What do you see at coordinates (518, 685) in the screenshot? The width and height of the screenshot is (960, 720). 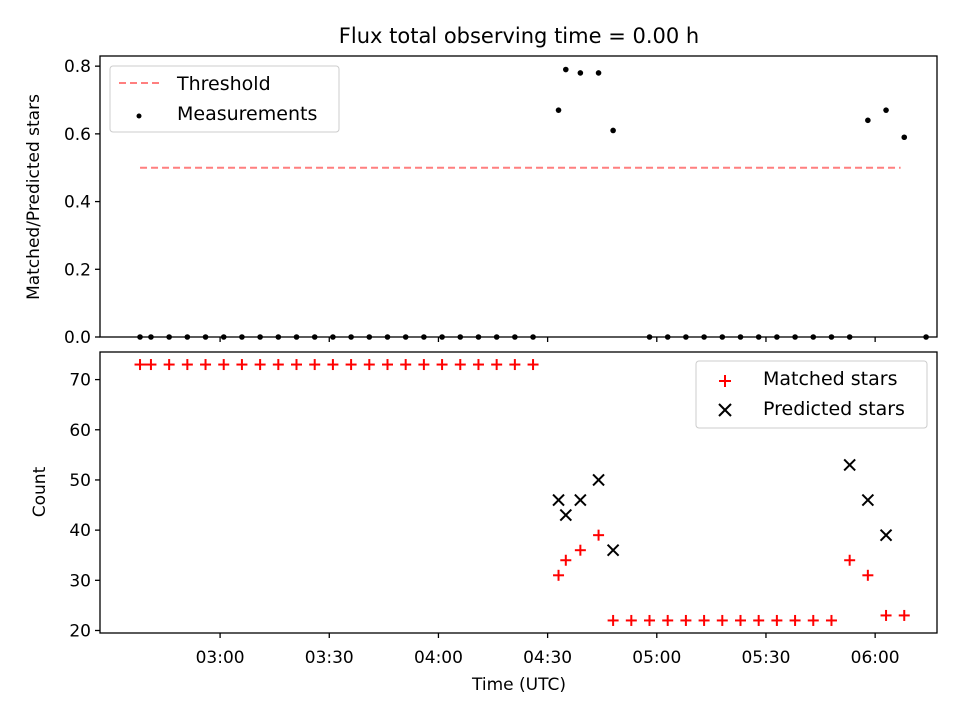 I see `x-axis-label: Time (UTC)` at bounding box center [518, 685].